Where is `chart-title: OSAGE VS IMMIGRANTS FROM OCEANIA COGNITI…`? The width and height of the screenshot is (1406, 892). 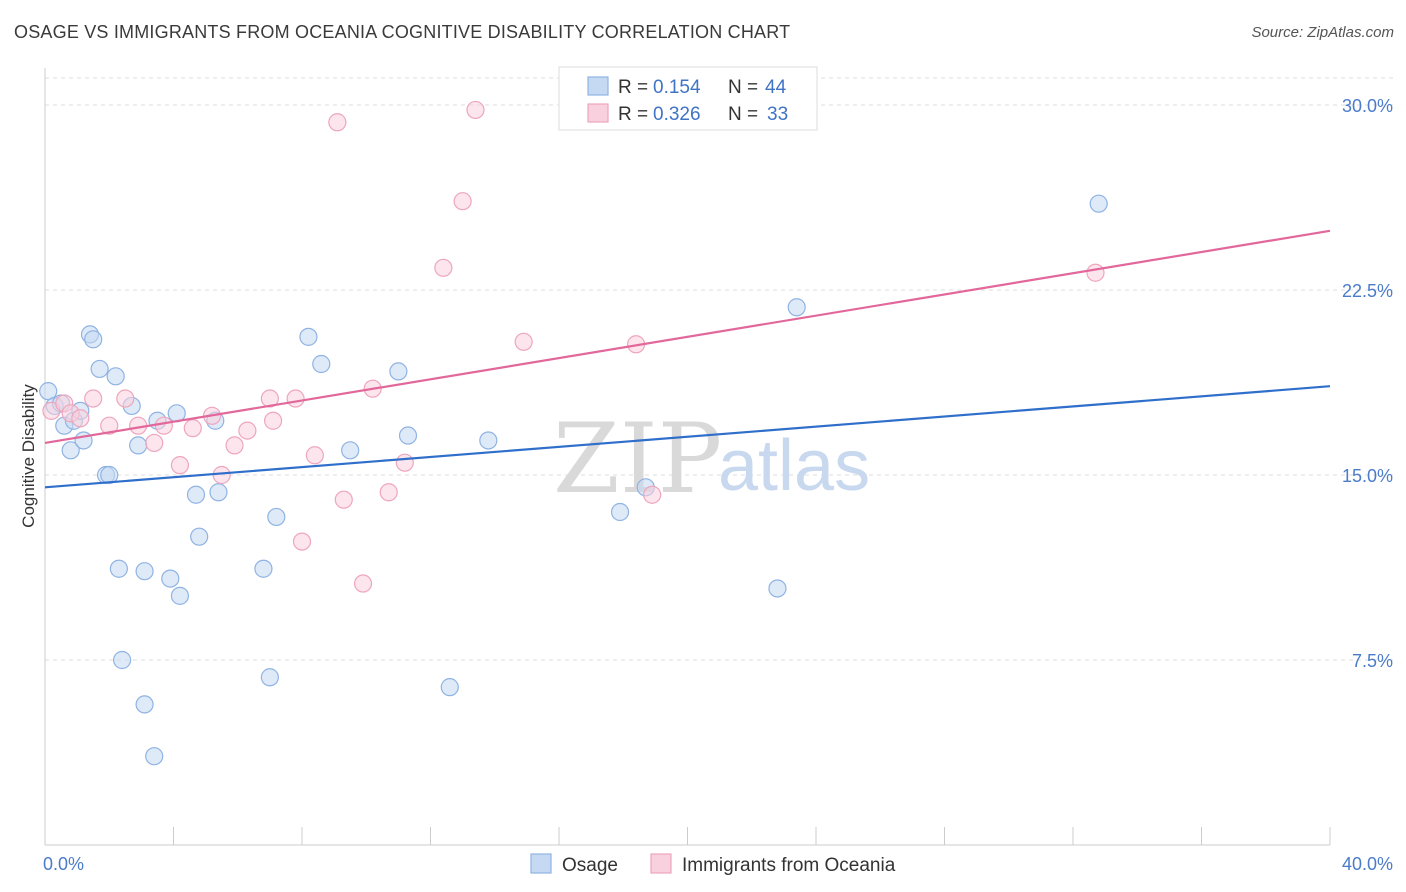 chart-title: OSAGE VS IMMIGRANTS FROM OCEANIA COGNITI… is located at coordinates (402, 32).